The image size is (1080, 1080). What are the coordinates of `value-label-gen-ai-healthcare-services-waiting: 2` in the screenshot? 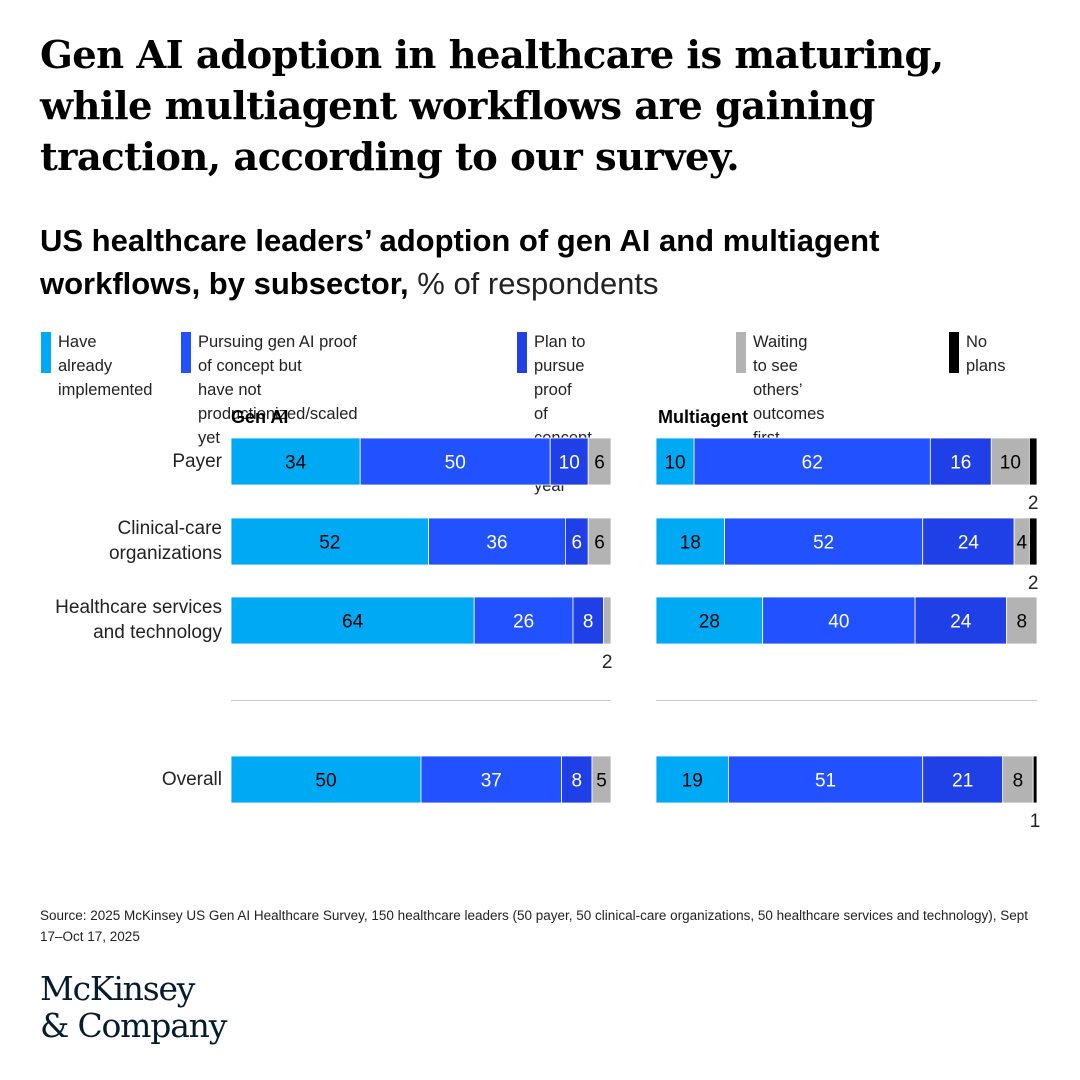 It's located at (607, 662).